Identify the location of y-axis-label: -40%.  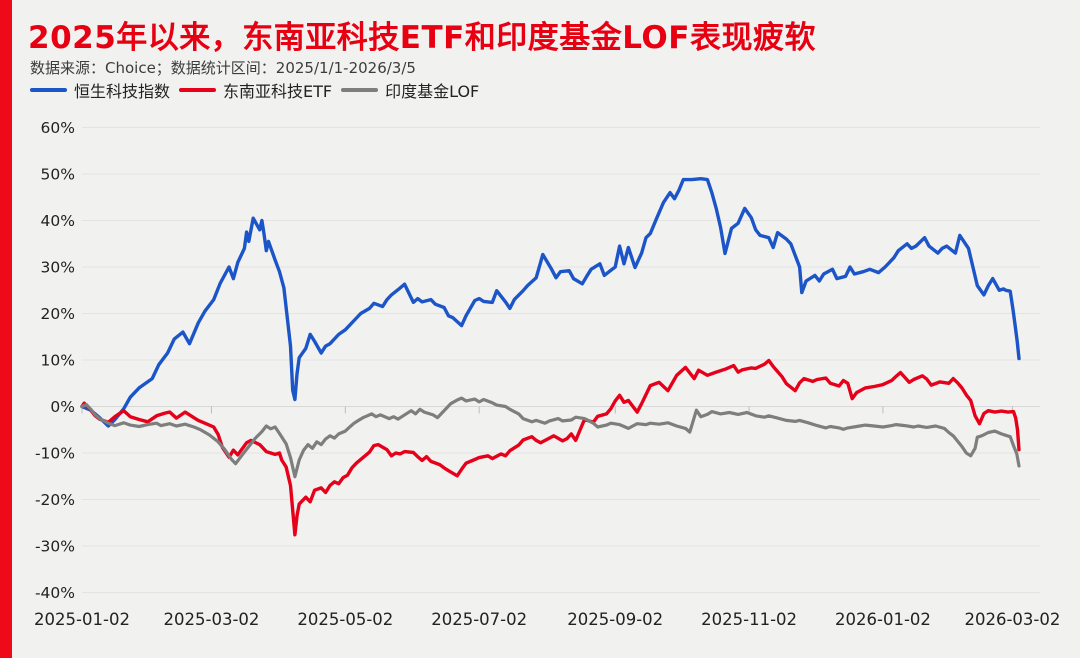
(55, 593).